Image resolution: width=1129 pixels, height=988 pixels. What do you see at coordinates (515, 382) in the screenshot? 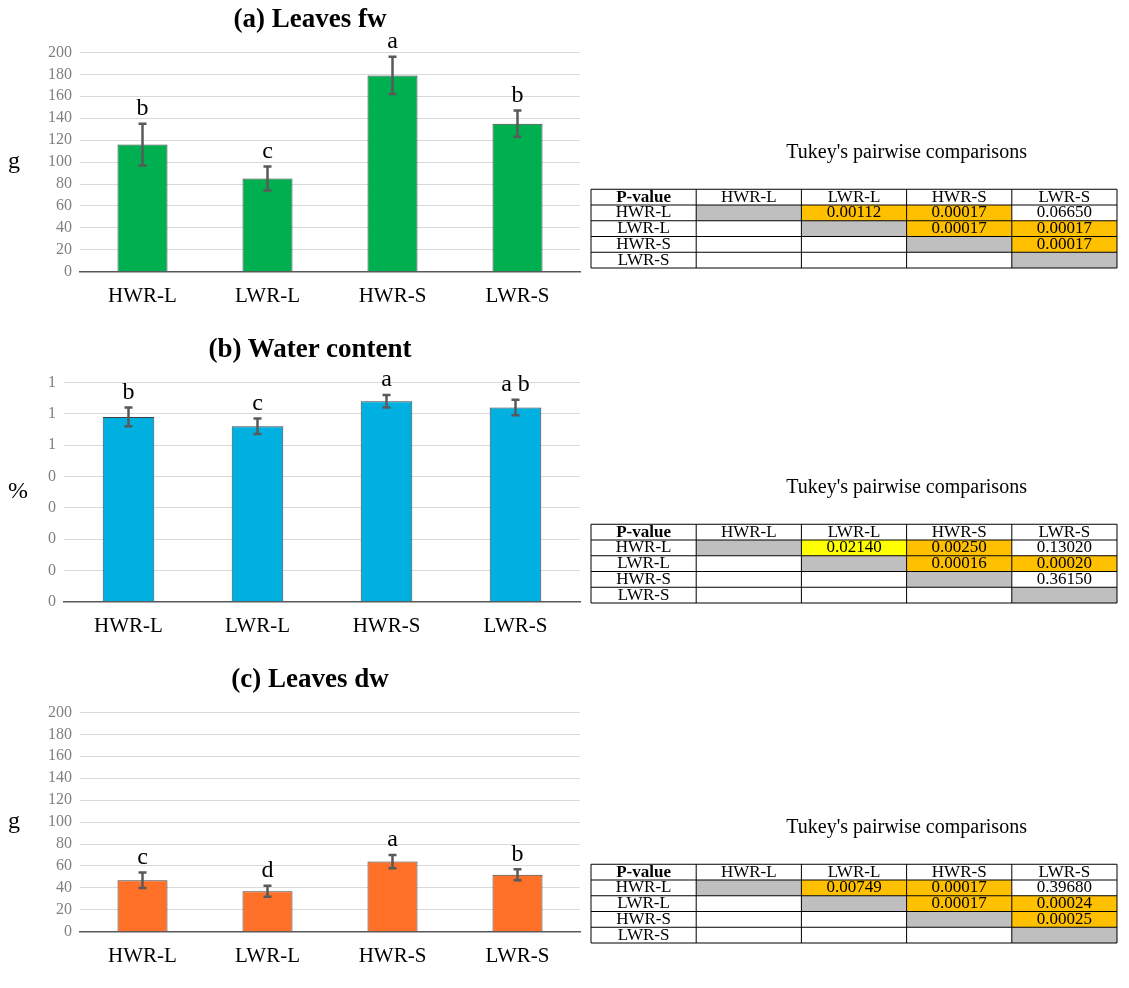
I see `annotation: a b` at bounding box center [515, 382].